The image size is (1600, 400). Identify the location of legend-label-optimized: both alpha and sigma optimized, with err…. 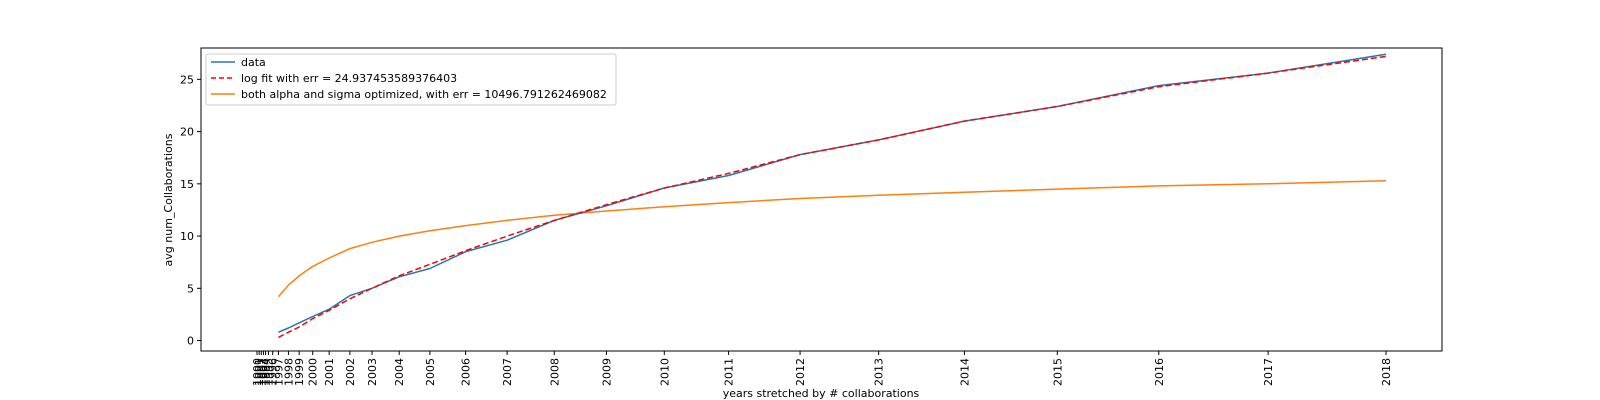
(424, 94).